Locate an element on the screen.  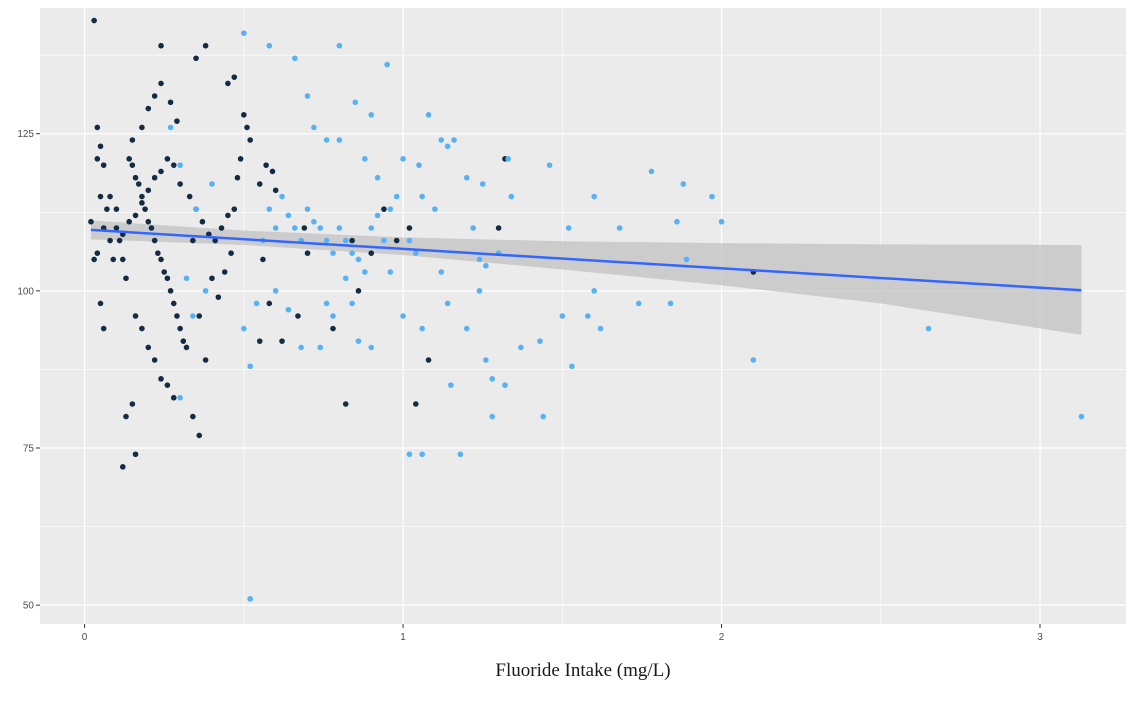
x-axis-title: Fluoride Intake (mg/L) is located at coordinates (582, 670).